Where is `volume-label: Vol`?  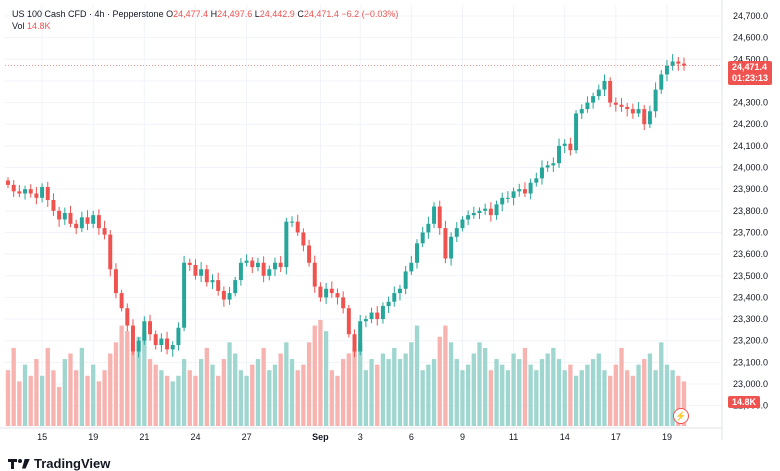
volume-label: Vol is located at coordinates (18, 26).